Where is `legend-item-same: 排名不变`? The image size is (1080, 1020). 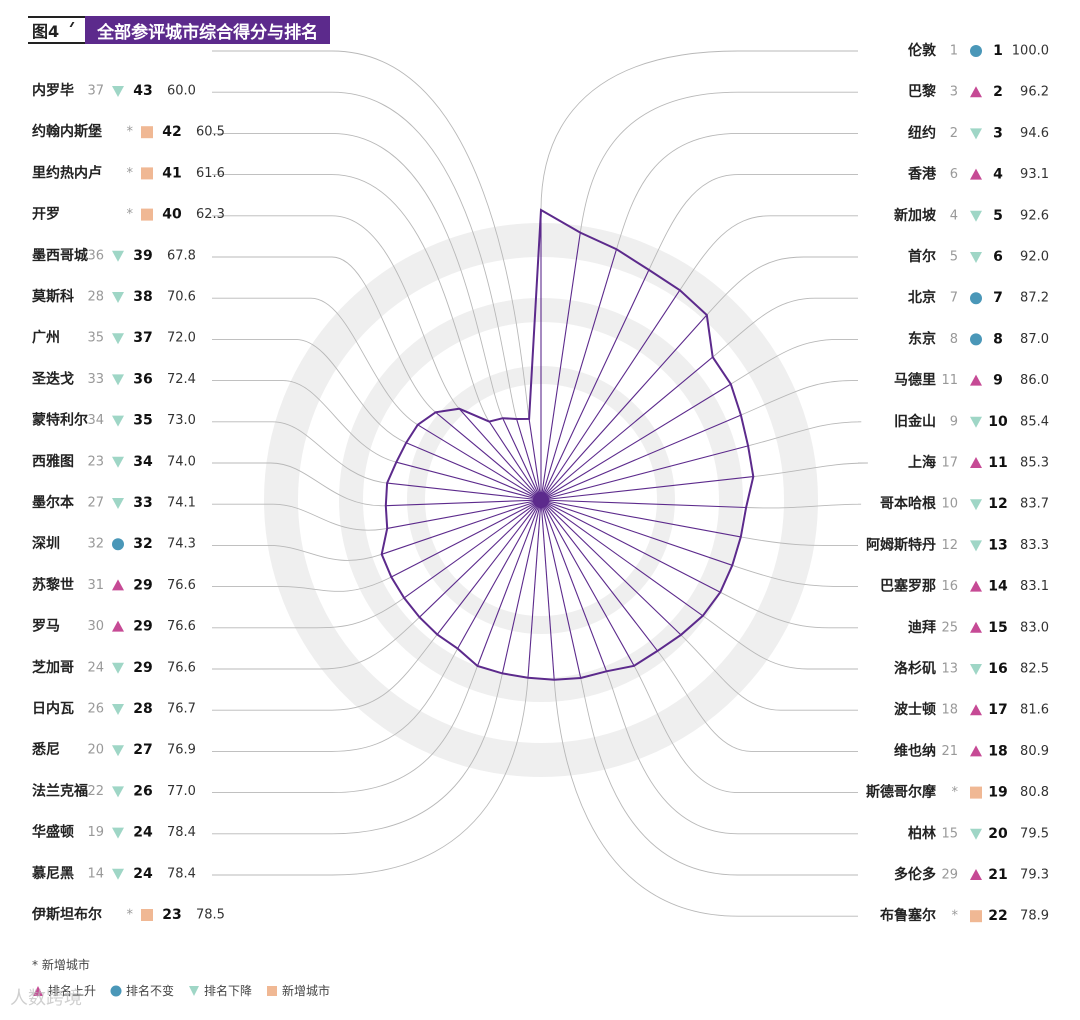
legend-item-same: 排名不变 is located at coordinates (142, 990).